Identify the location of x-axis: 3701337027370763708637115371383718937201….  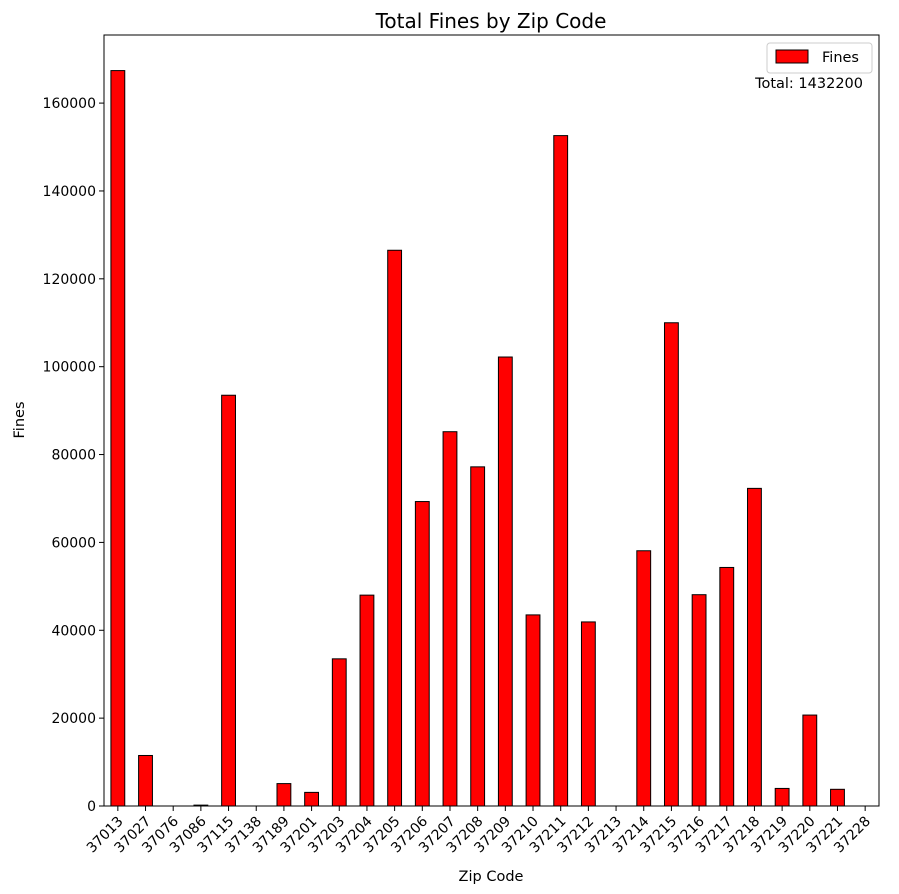
(479, 831).